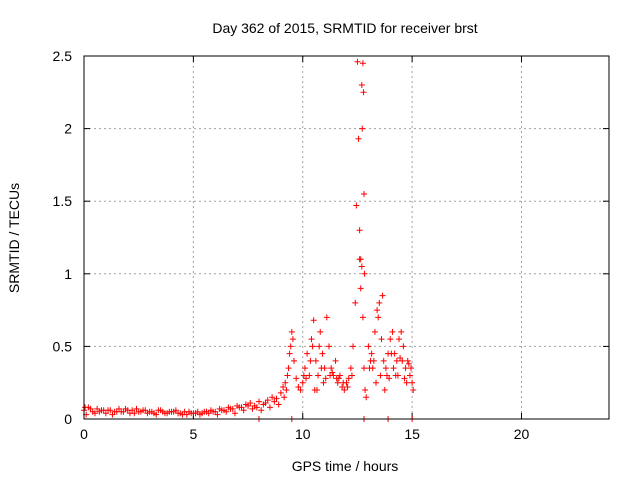  I want to click on y-tick-label: 1.5, so click(63, 201).